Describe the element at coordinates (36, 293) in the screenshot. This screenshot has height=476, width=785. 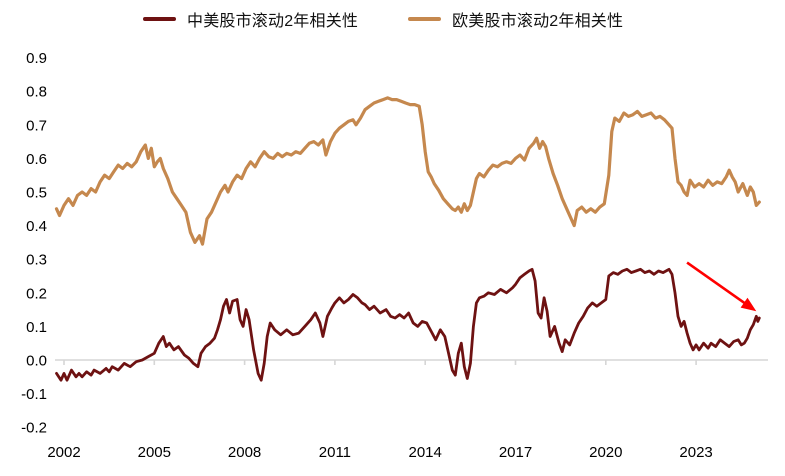
I see `y-tick-label: 0.2` at that location.